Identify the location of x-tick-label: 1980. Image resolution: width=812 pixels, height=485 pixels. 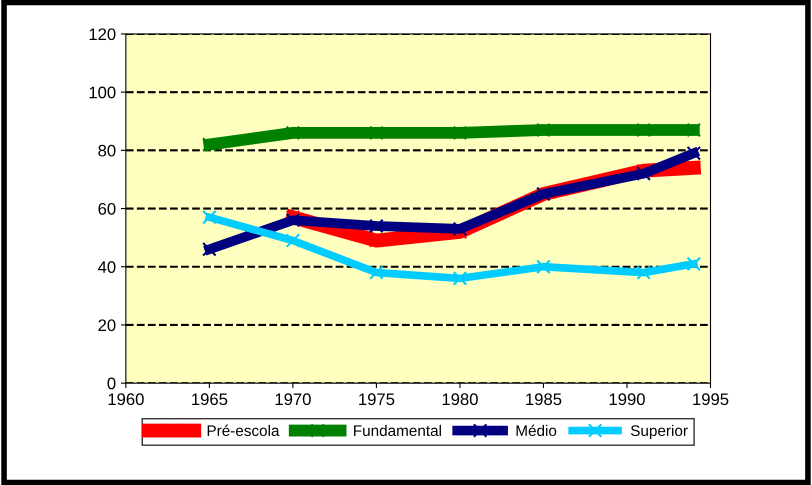
(460, 399).